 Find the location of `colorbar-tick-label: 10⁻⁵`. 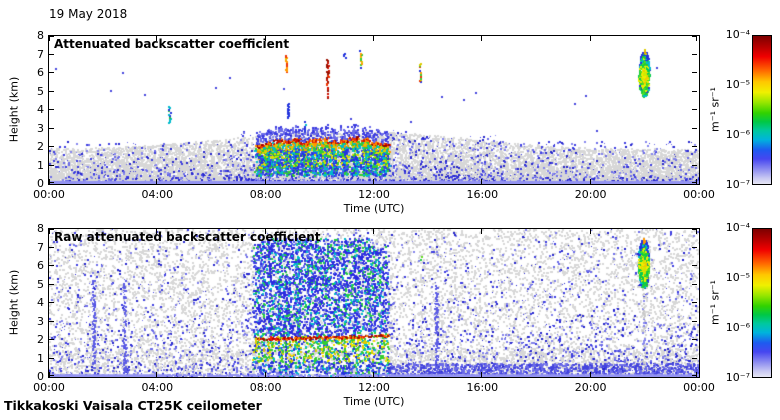

colorbar-tick-label: 10⁻⁵ is located at coordinates (737, 84).